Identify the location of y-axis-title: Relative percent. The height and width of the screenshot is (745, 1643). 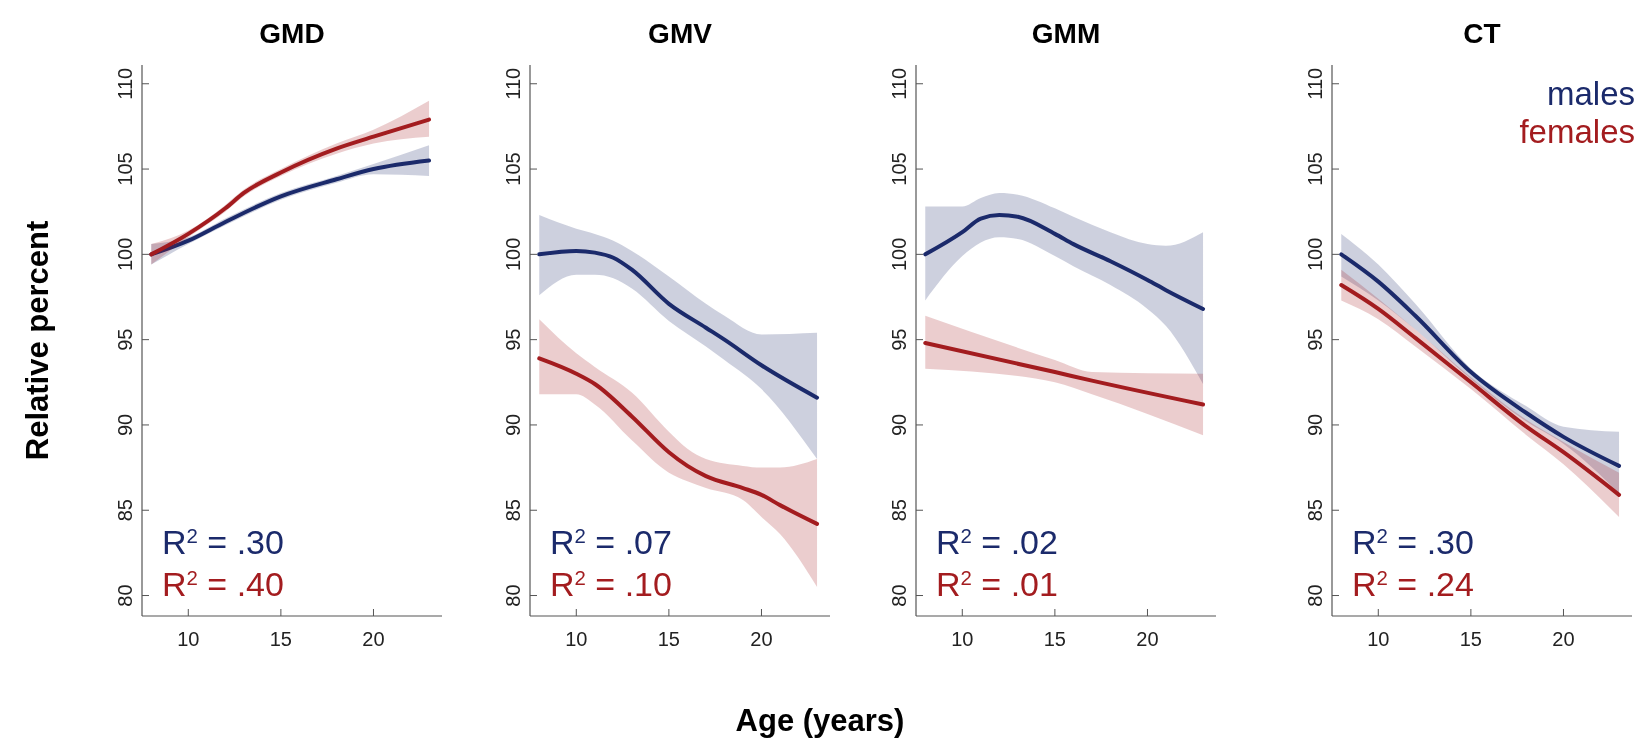
(37, 340).